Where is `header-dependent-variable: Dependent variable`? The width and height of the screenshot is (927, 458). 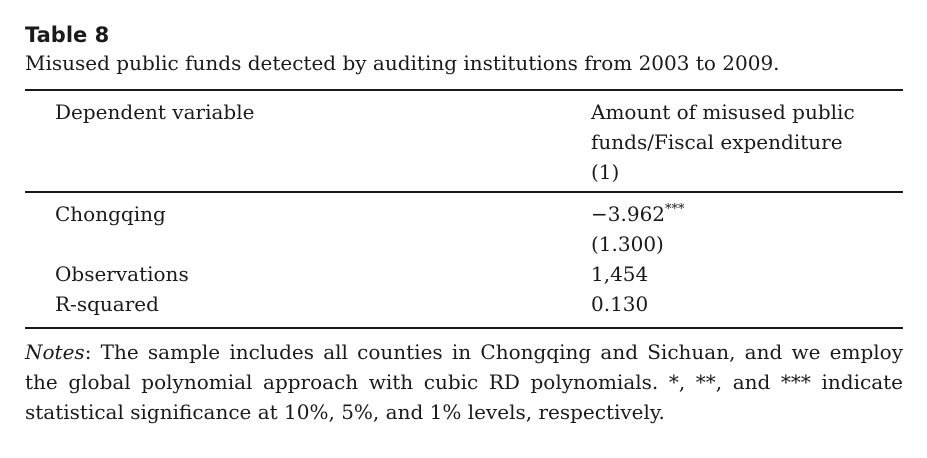
header-dependent-variable: Dependent variable is located at coordinates (155, 112).